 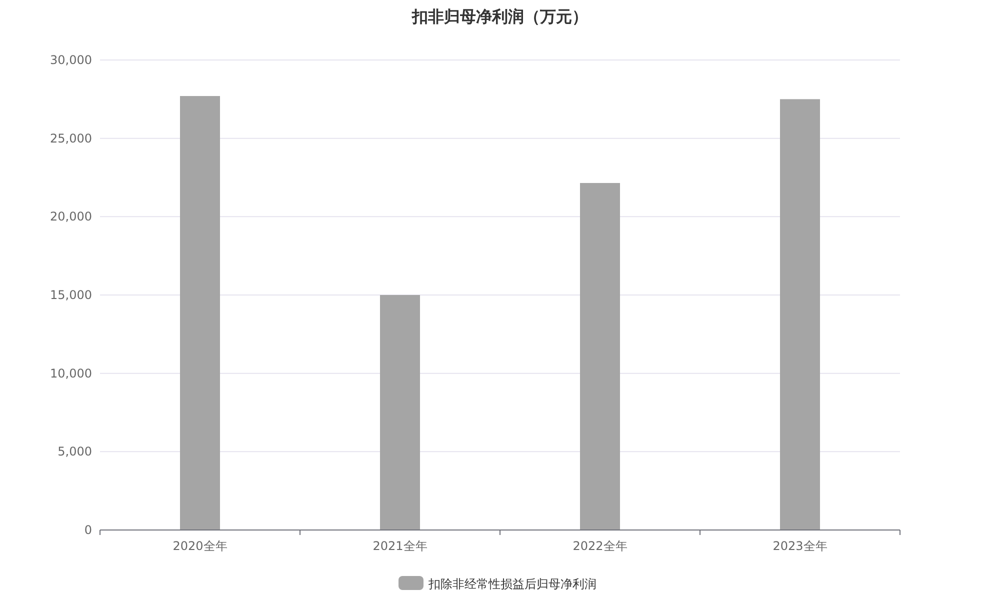 What do you see at coordinates (800, 546) in the screenshot?
I see `x-tick-label: 2023全年` at bounding box center [800, 546].